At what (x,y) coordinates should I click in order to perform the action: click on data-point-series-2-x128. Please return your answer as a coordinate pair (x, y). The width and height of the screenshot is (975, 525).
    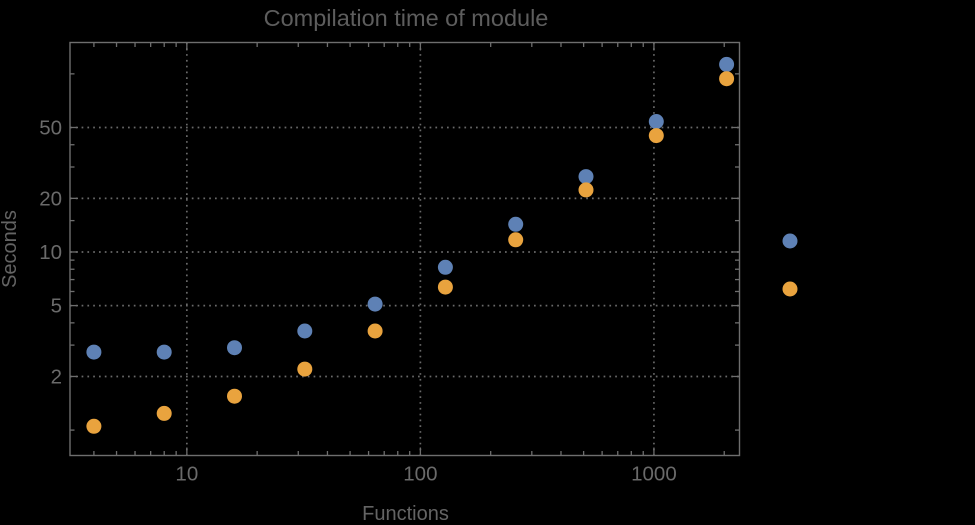
    Looking at the image, I should click on (445, 287).